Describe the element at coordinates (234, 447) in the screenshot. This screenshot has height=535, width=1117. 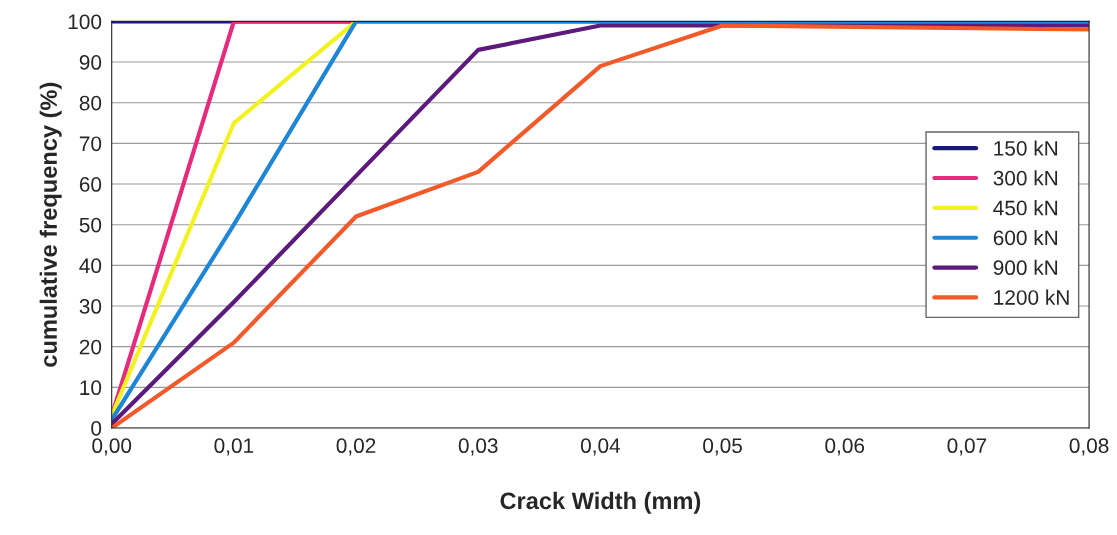
I see `x-tick-label: 0,01` at that location.